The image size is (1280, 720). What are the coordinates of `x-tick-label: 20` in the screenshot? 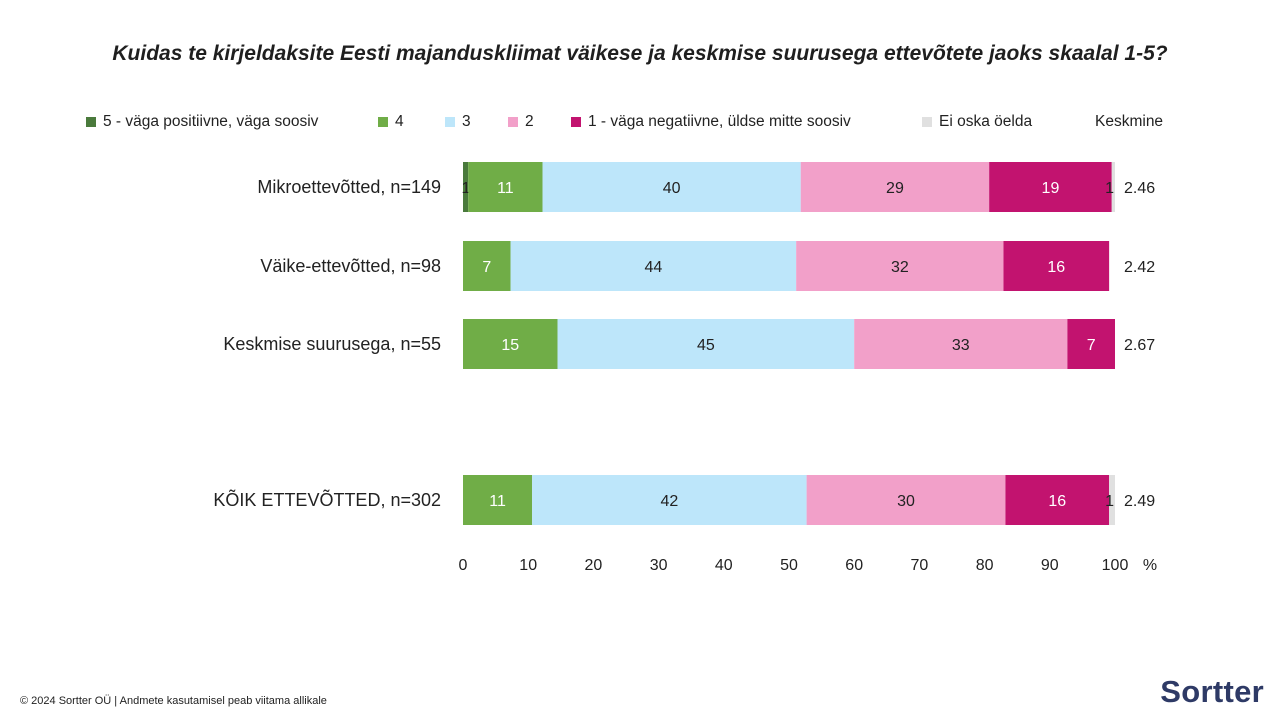 It's located at (594, 565).